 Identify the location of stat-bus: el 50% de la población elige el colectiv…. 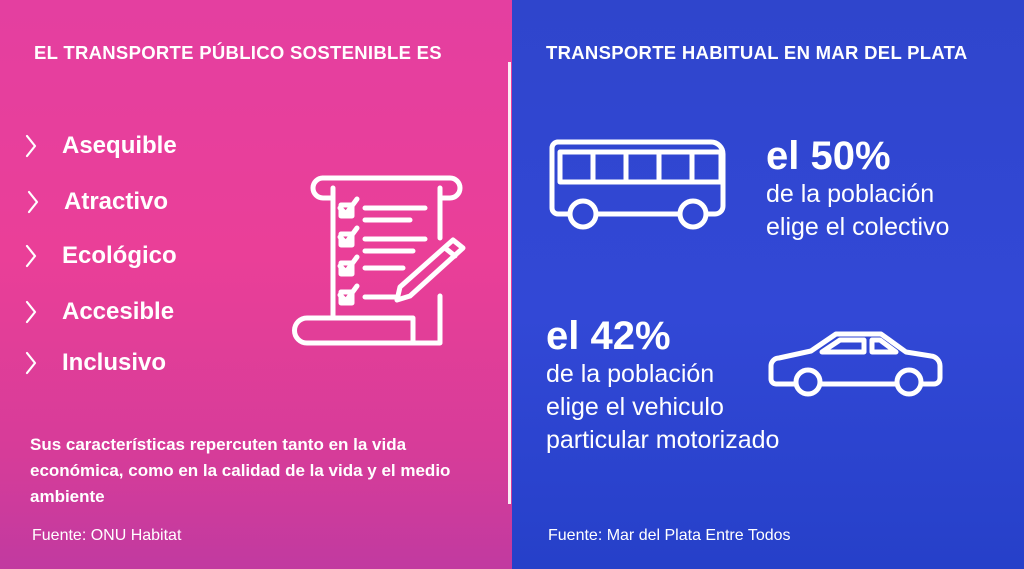
(857, 189).